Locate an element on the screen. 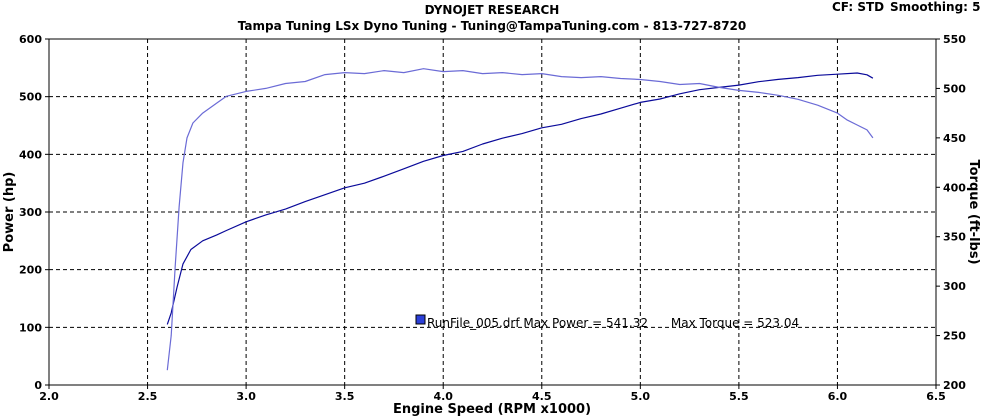 The height and width of the screenshot is (417, 984). y-tick-label: 200 is located at coordinates (30, 270).